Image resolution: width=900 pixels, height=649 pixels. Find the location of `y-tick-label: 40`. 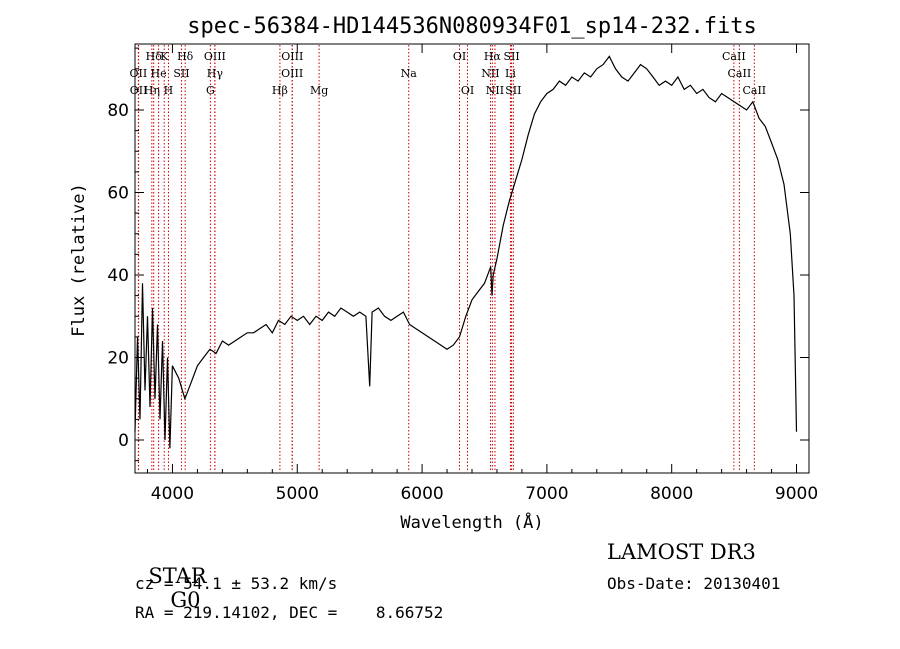

y-tick-label: 40 is located at coordinates (118, 276).